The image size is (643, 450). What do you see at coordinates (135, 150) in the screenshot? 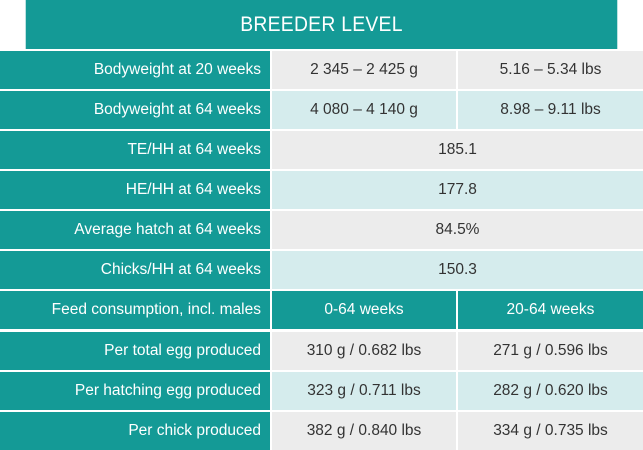
I see `row-label: TE/HH at 64 weeks` at bounding box center [135, 150].